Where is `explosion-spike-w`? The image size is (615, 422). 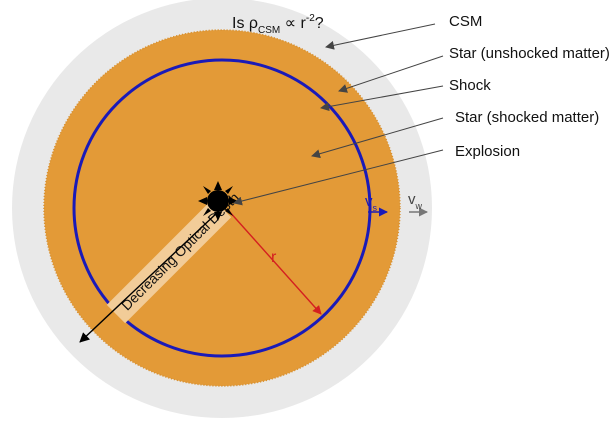 explosion-spike-w is located at coordinates (202, 201).